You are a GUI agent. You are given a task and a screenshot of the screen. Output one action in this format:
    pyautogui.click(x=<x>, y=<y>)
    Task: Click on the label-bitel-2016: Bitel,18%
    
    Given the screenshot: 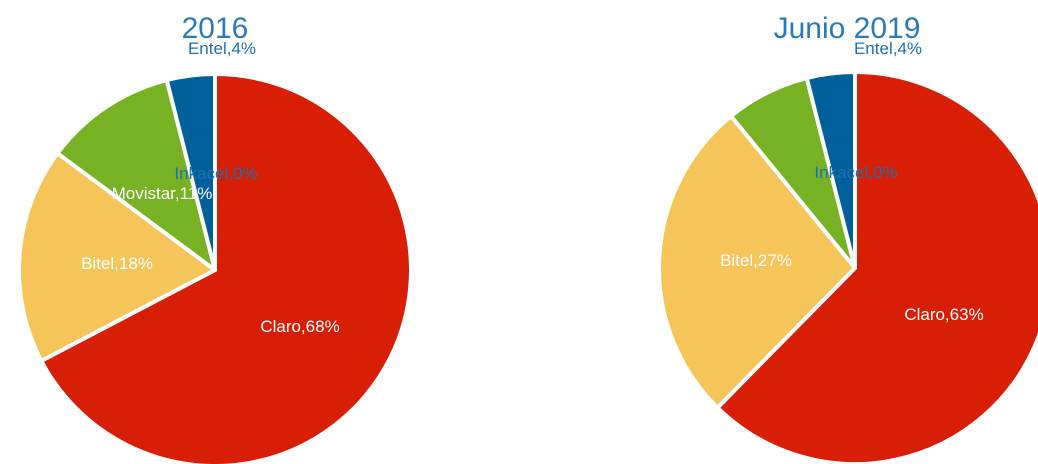 What is the action you would take?
    pyautogui.click(x=117, y=263)
    